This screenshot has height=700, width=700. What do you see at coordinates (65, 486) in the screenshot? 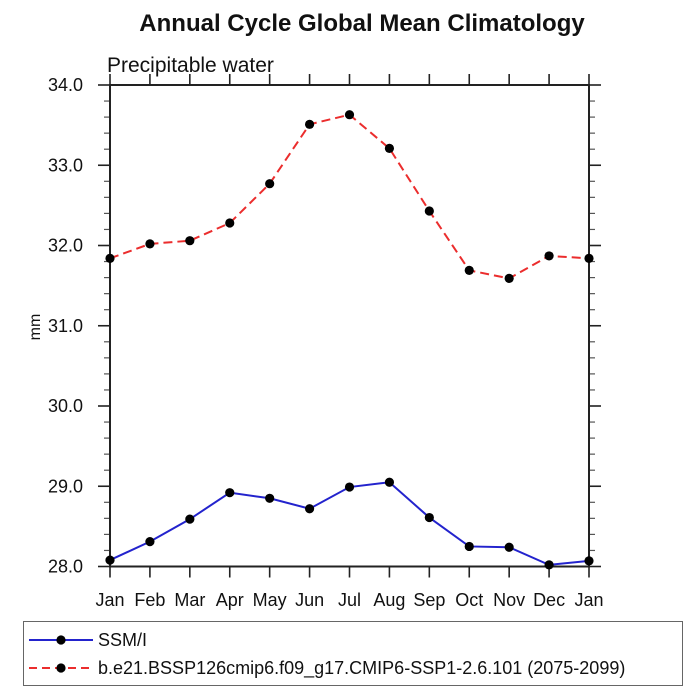
I see `y-tick-label: 29.0` at bounding box center [65, 486].